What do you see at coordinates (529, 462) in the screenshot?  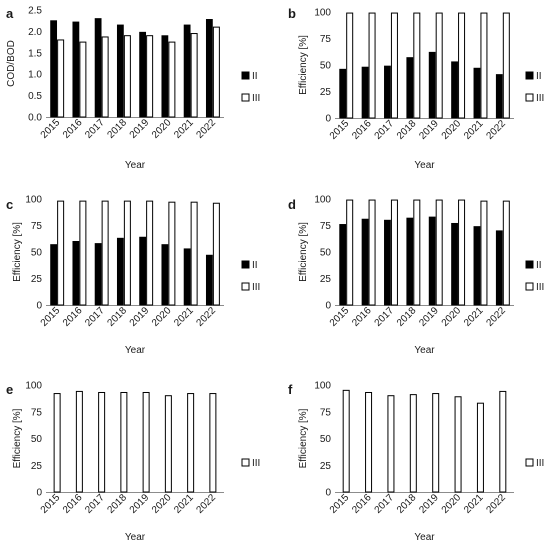 I see `legend-swatch-iii` at bounding box center [529, 462].